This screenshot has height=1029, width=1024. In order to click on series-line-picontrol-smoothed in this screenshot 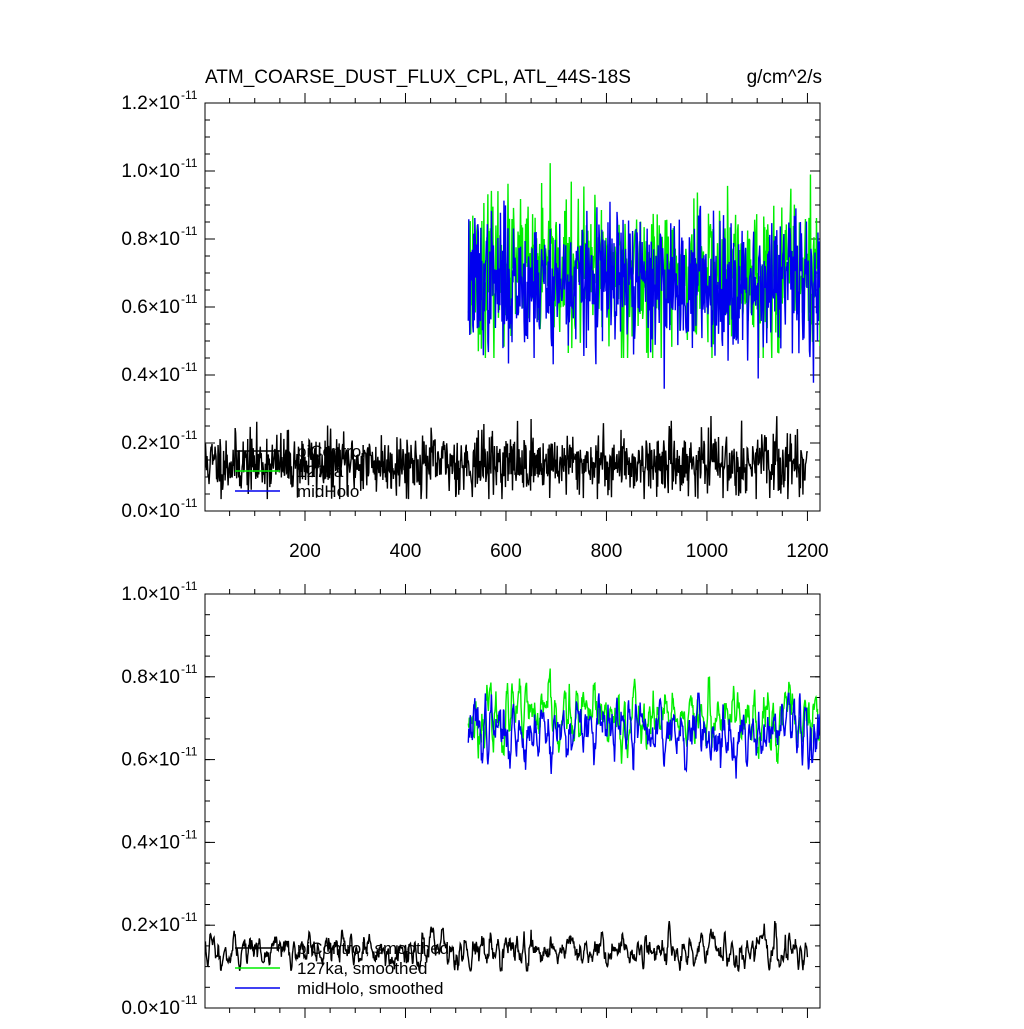, I will do `click(507, 946)`.